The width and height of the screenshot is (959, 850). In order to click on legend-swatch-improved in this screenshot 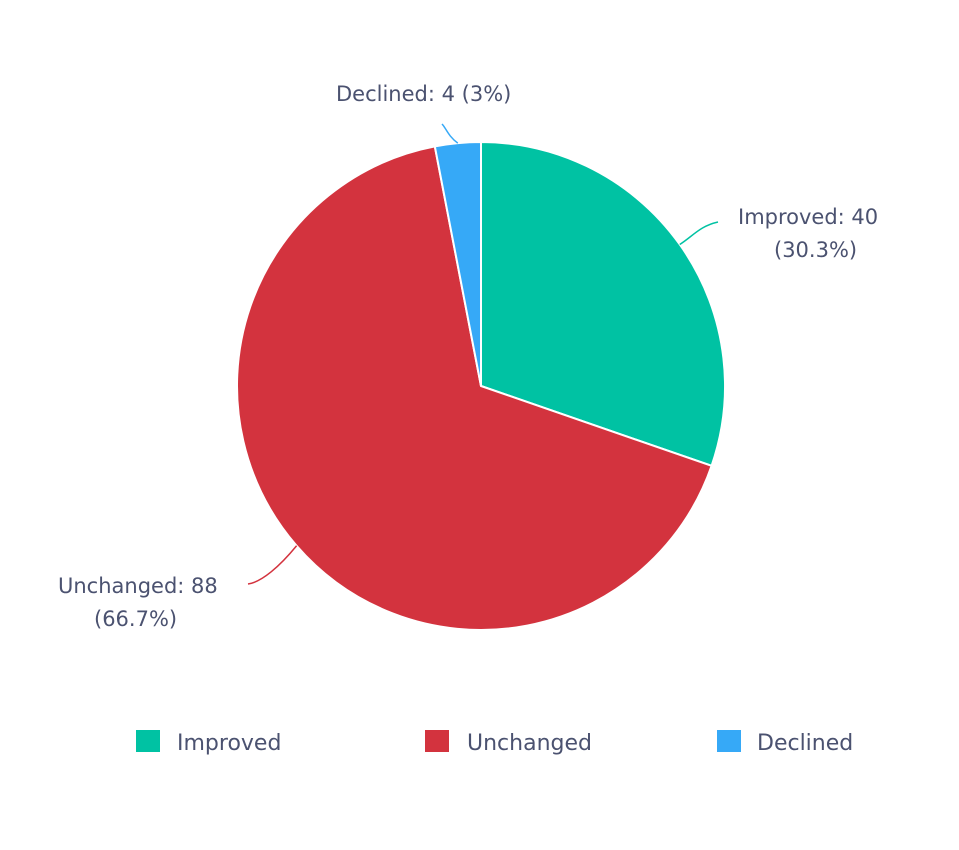, I will do `click(148, 741)`.